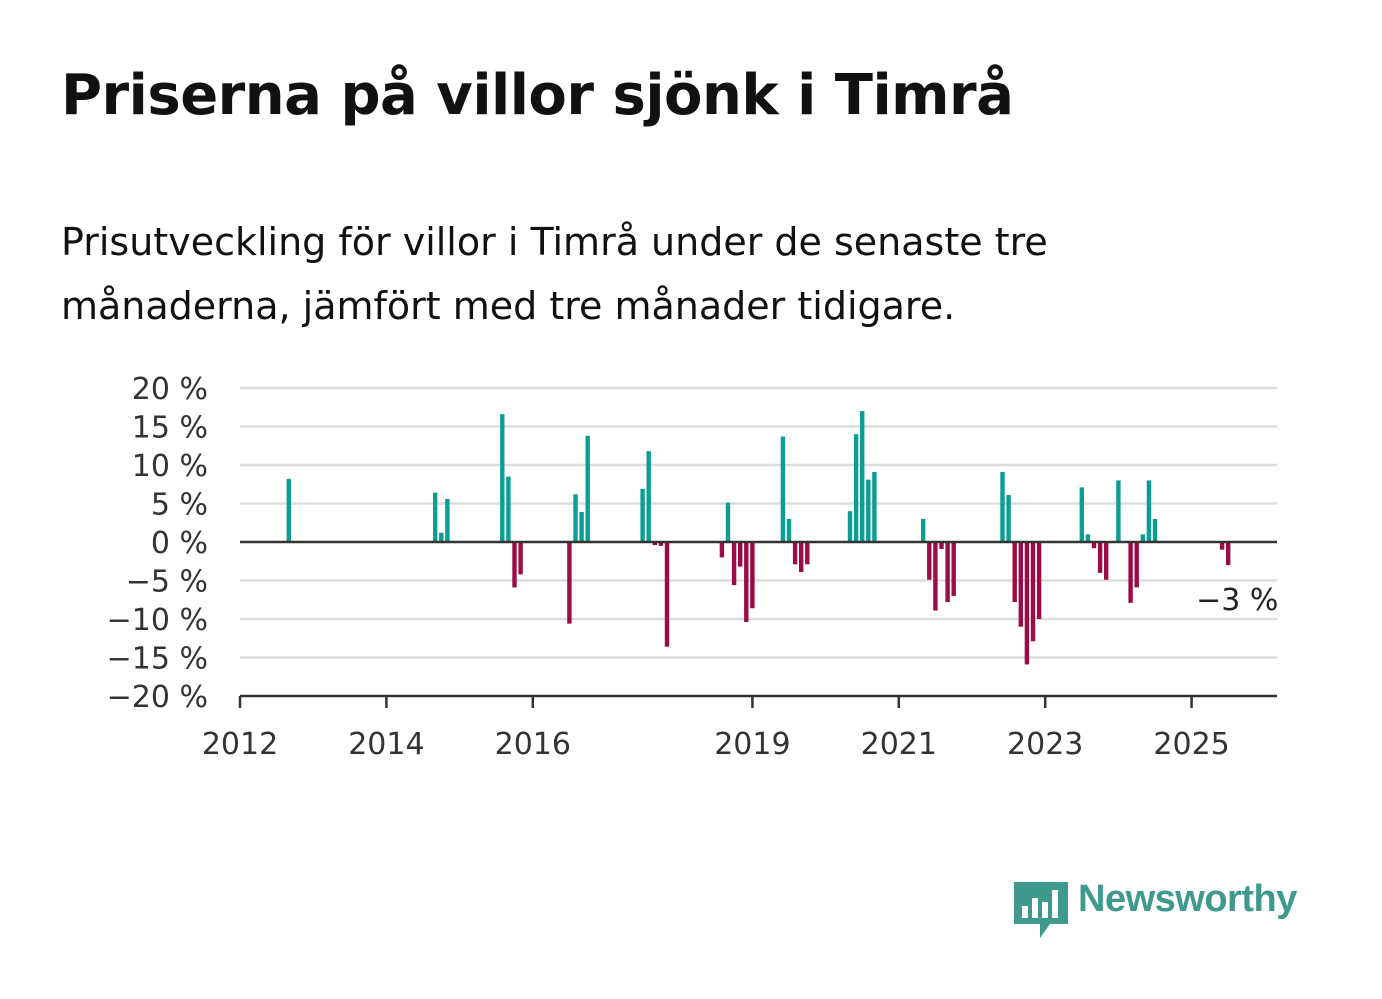 The width and height of the screenshot is (1382, 999). What do you see at coordinates (170, 389) in the screenshot?
I see `y-tick-label: 20 %` at bounding box center [170, 389].